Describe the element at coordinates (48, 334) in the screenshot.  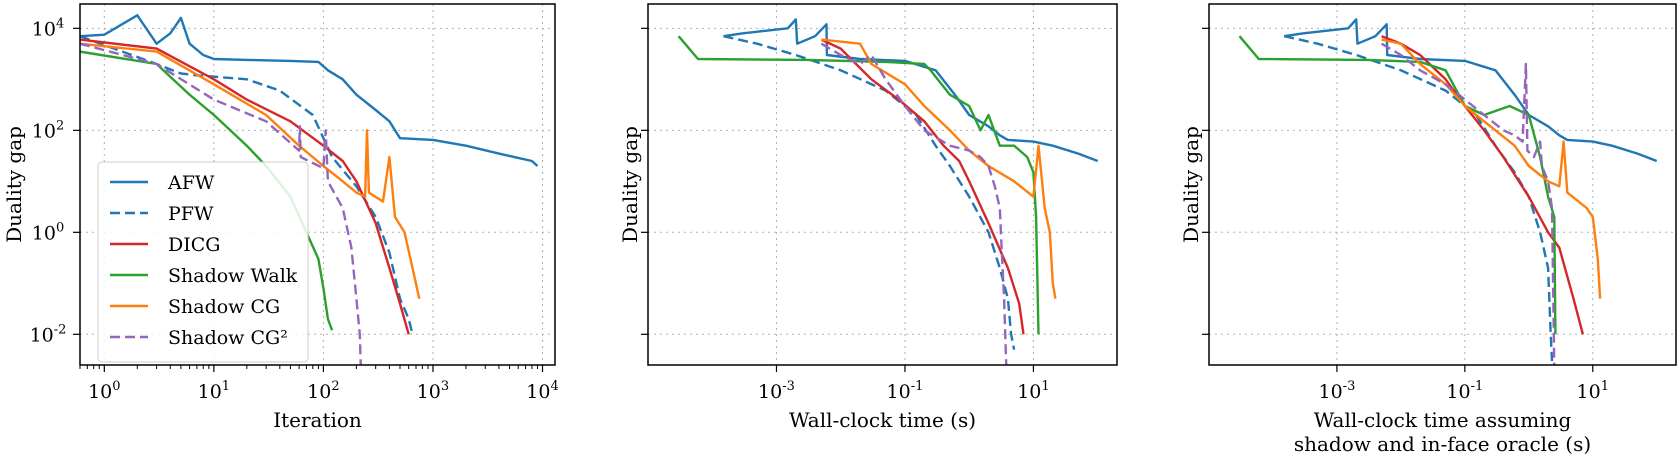
I see `y-tick-label: 10⁻²` at that location.